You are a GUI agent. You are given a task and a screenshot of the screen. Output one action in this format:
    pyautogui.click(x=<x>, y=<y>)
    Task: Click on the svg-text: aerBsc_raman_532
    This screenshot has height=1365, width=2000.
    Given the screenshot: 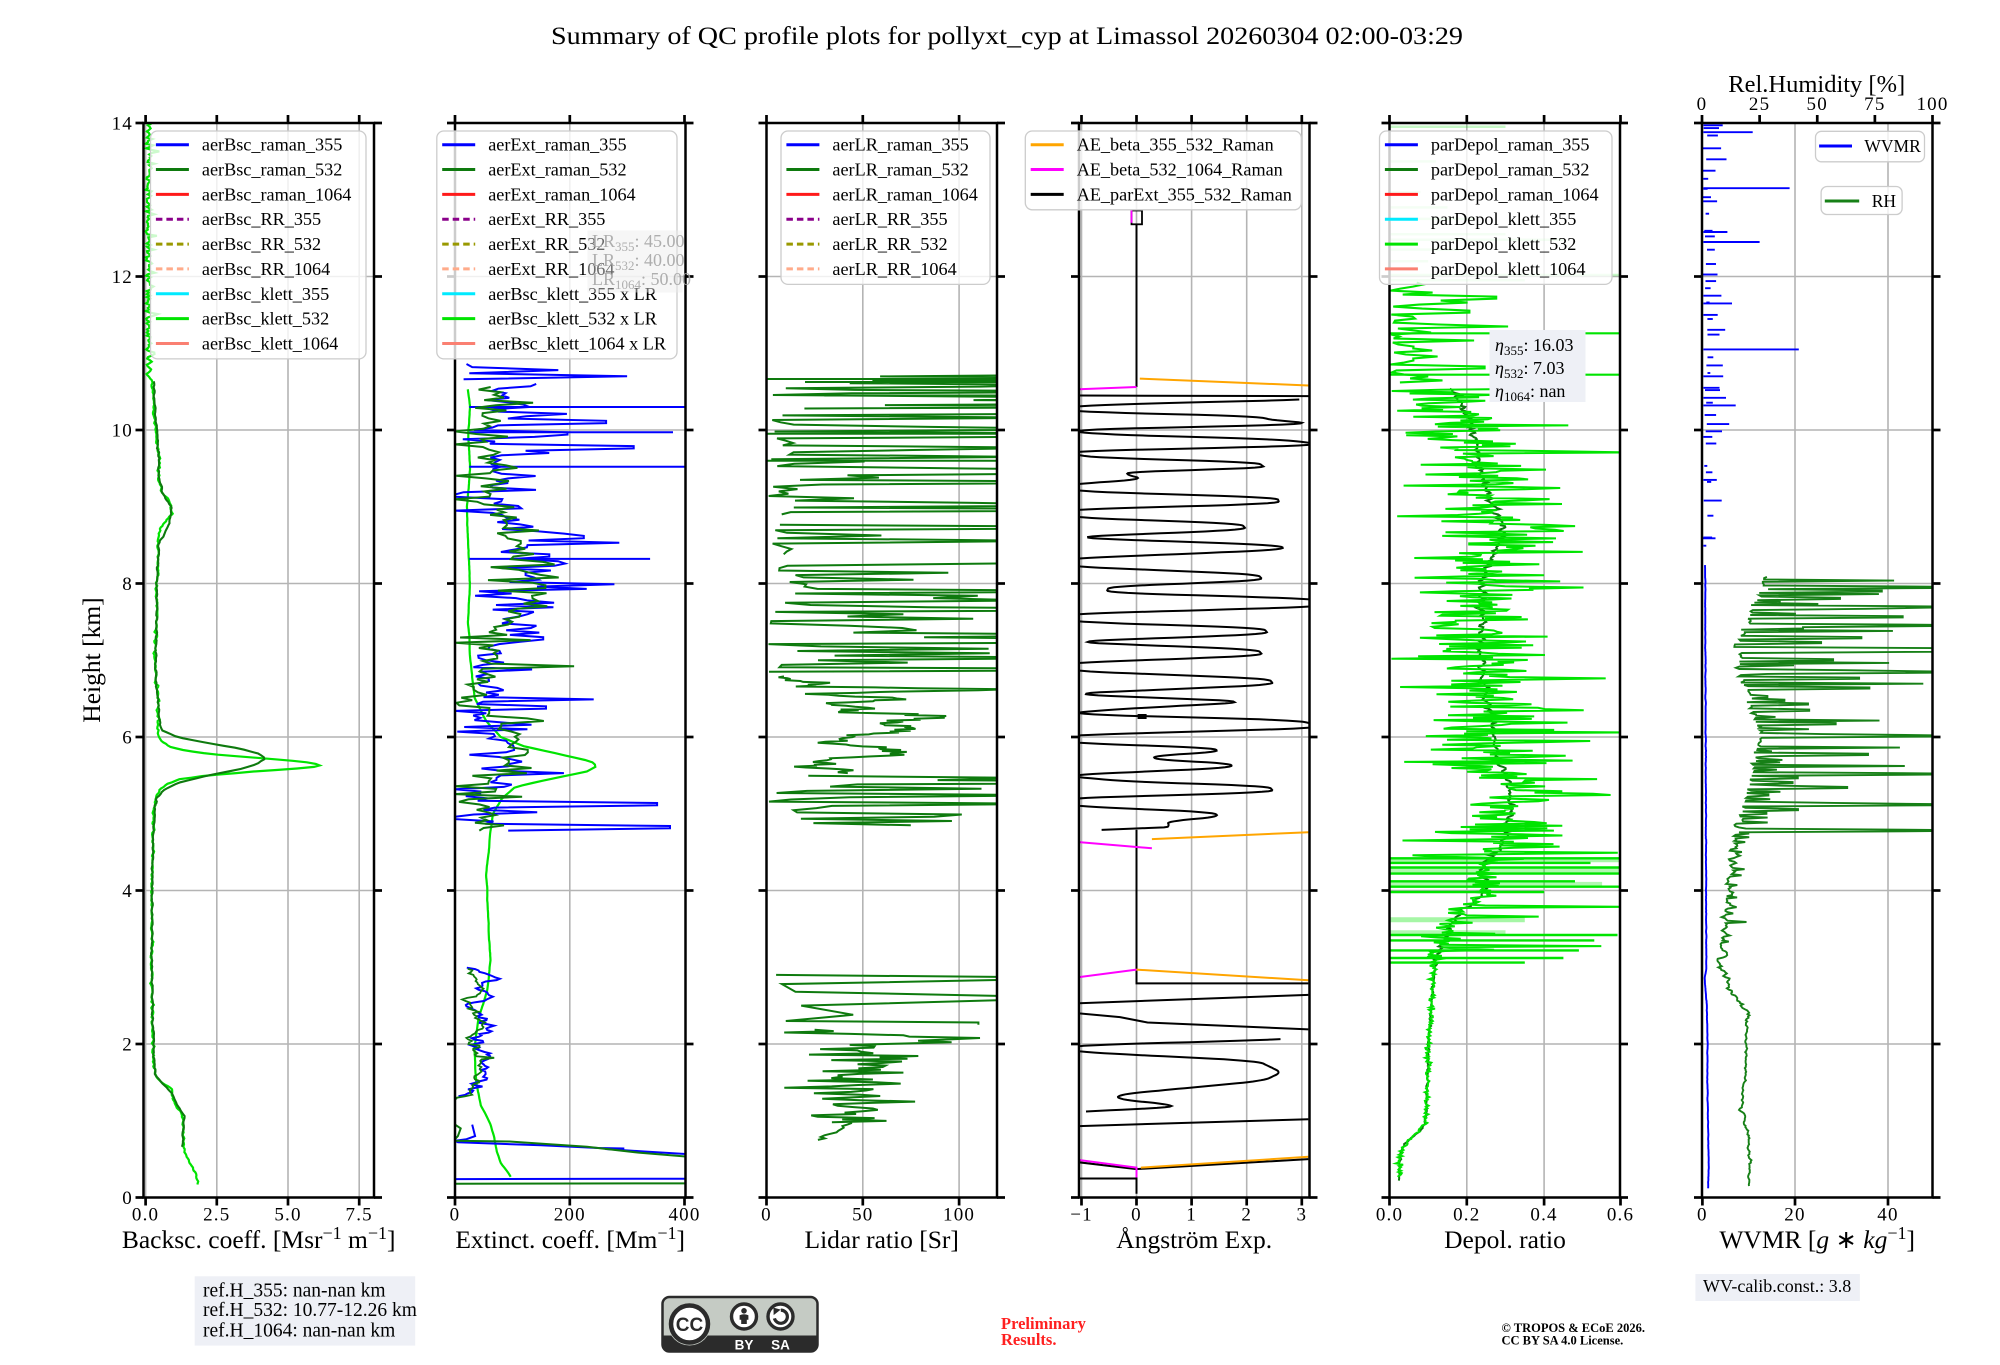 What is the action you would take?
    pyautogui.click(x=272, y=170)
    